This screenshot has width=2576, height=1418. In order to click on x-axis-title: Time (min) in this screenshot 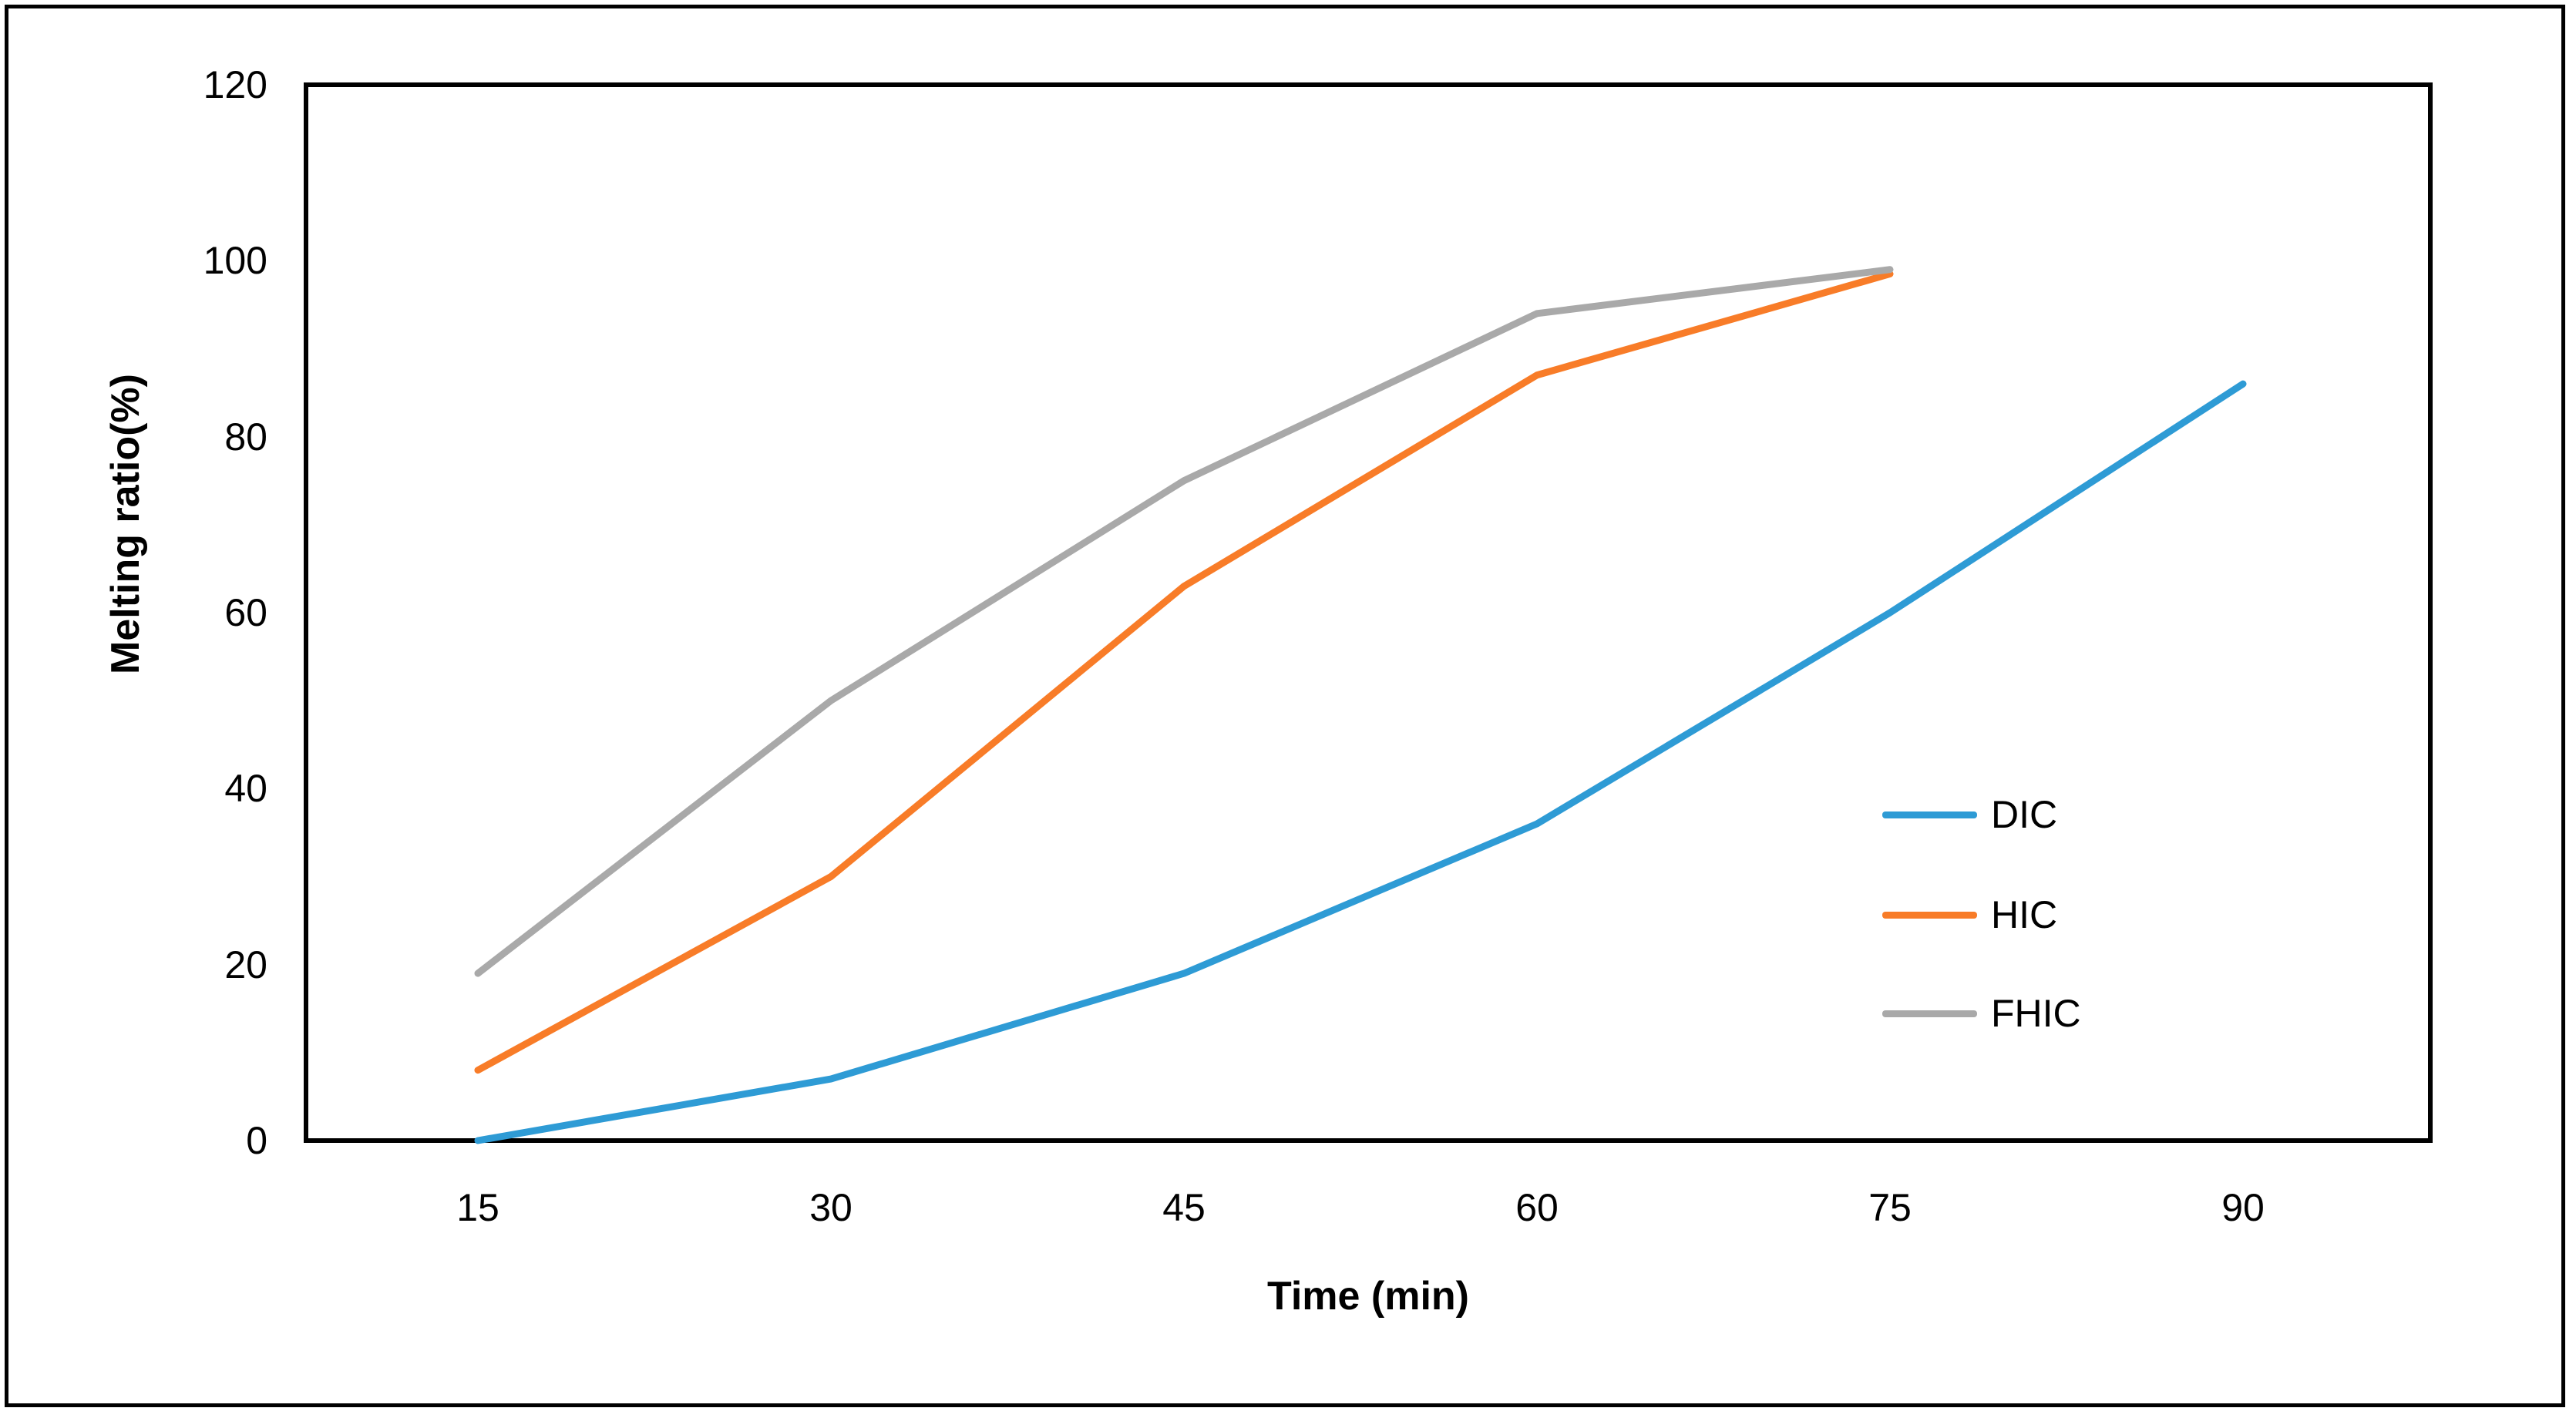, I will do `click(1368, 1296)`.